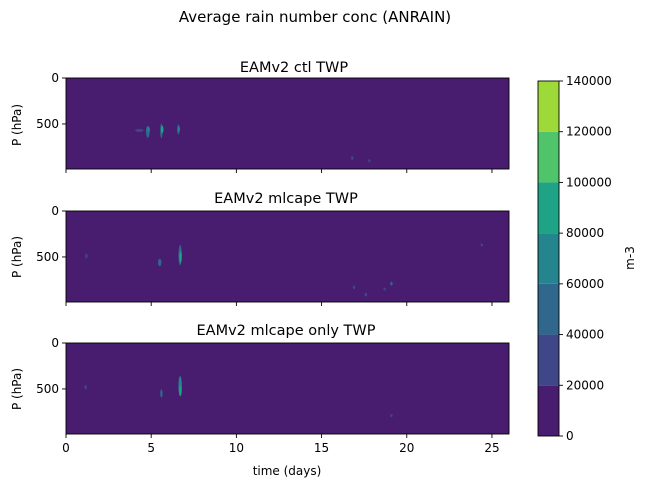 Image resolution: width=647 pixels, height=489 pixels. I want to click on colorbar-tick-label: 60000, so click(585, 284).